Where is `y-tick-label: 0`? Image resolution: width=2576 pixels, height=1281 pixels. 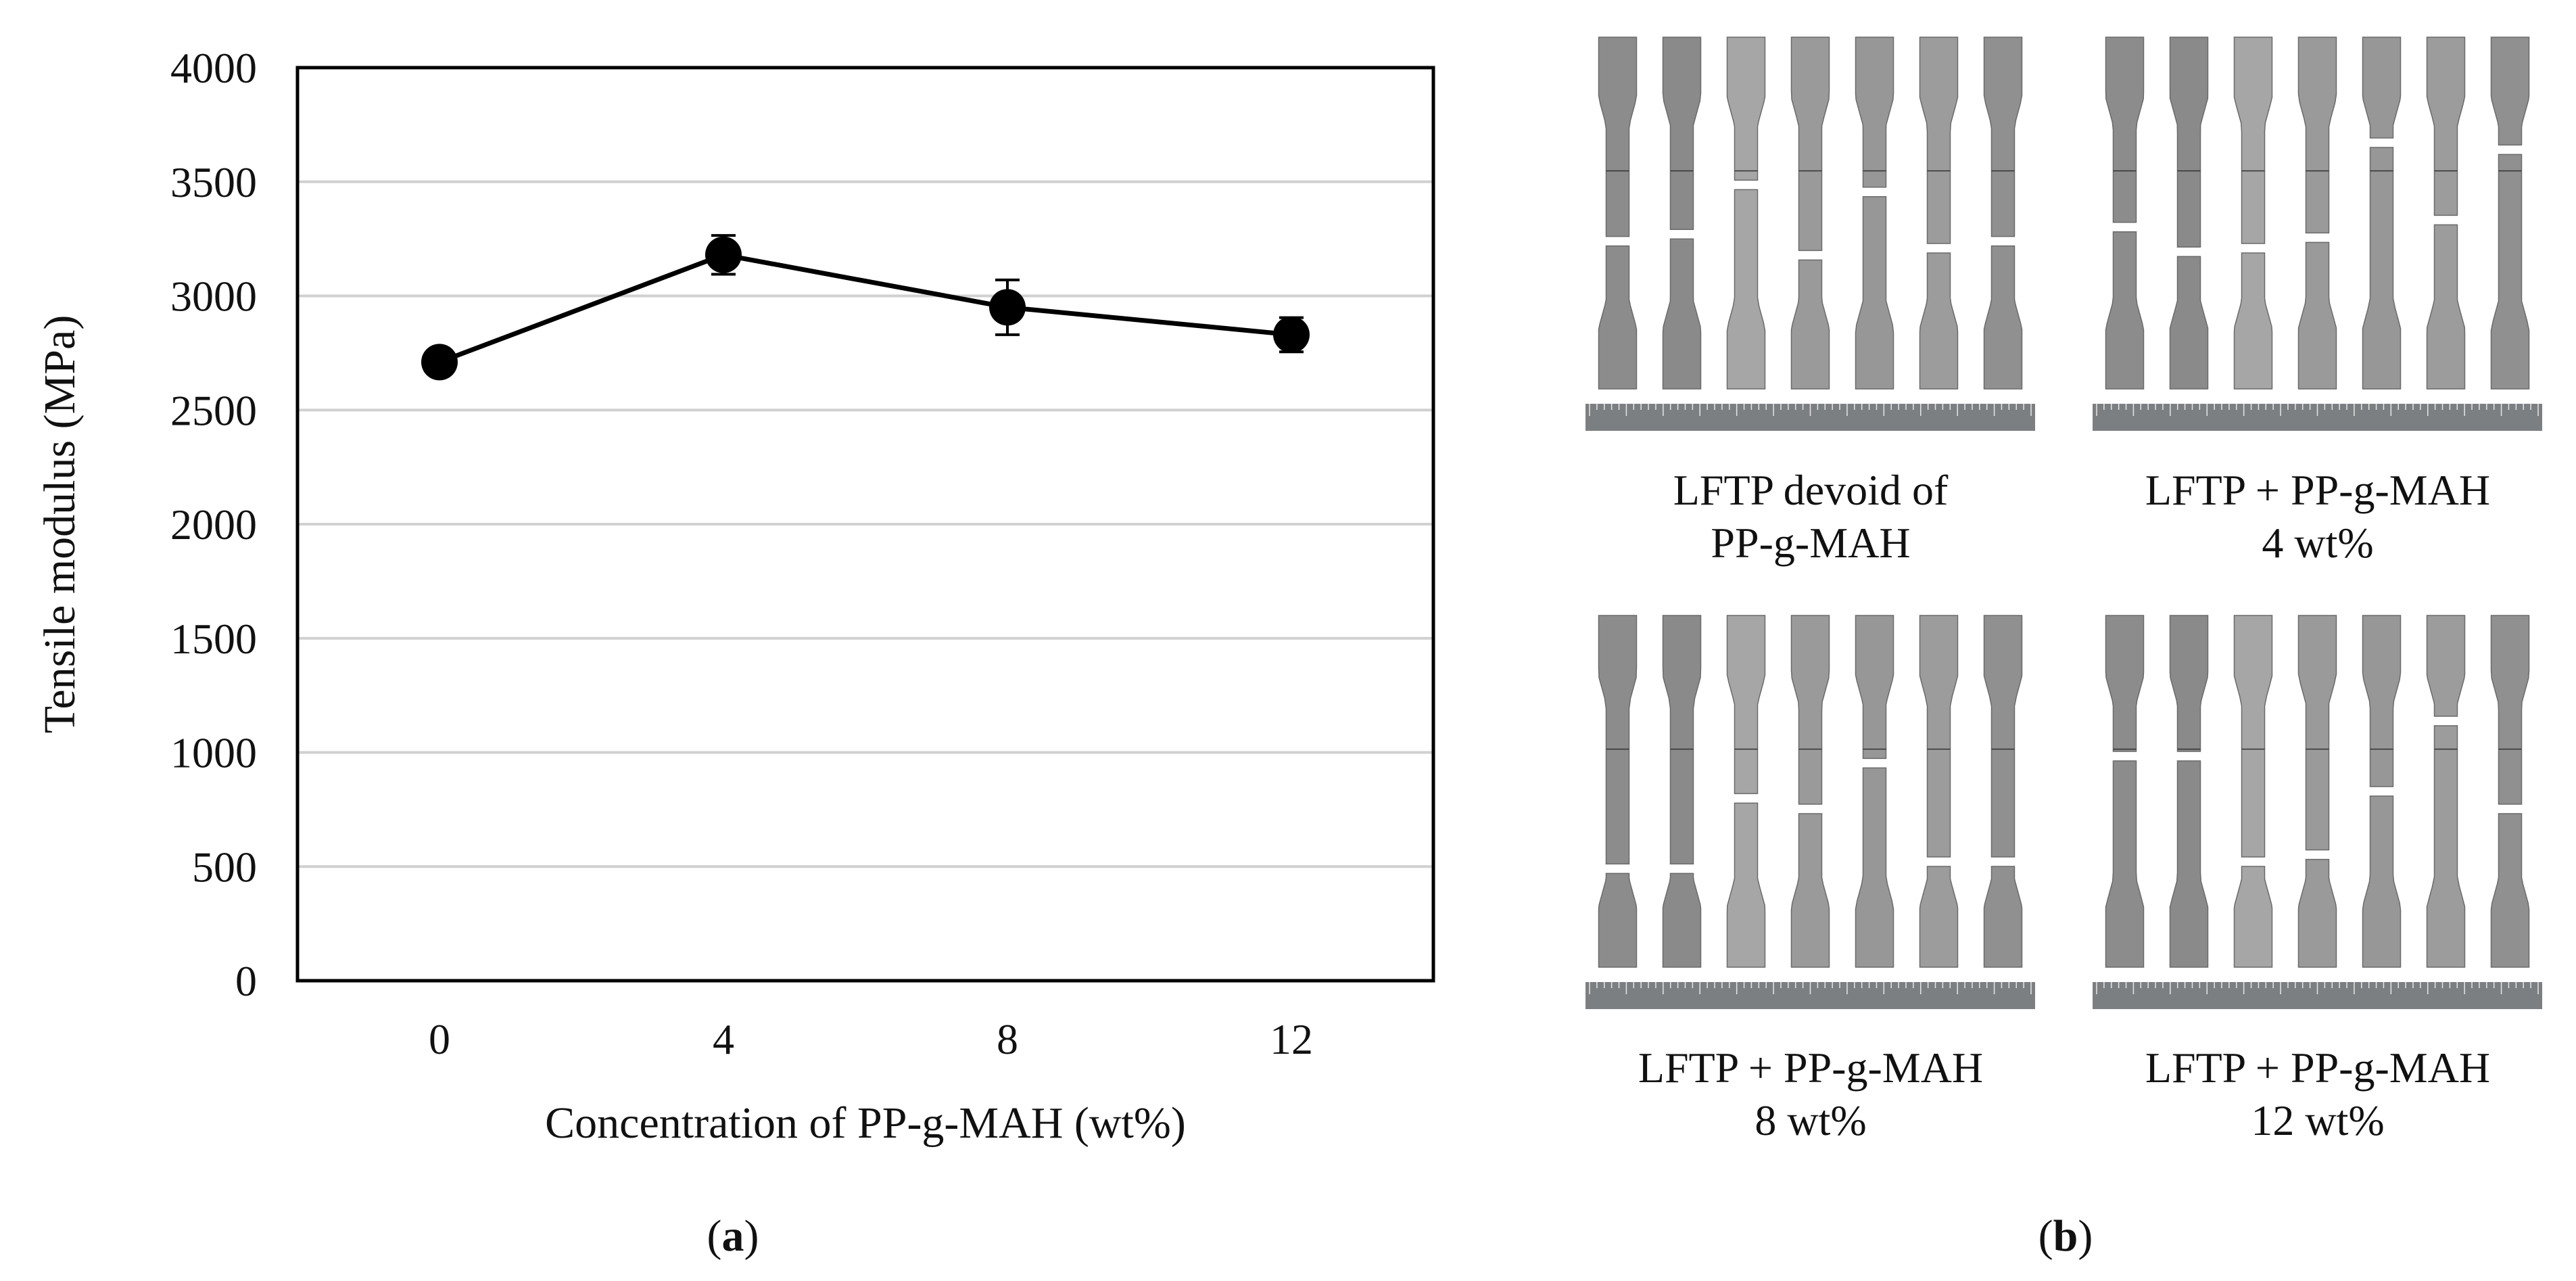 y-tick-label: 0 is located at coordinates (246, 981).